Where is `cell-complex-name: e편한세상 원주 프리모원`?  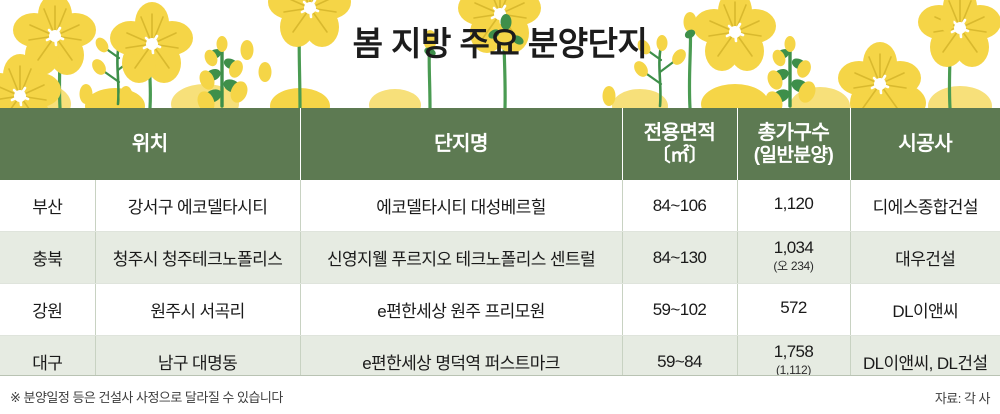 cell-complex-name: e편한세상 원주 프리모원 is located at coordinates (461, 309).